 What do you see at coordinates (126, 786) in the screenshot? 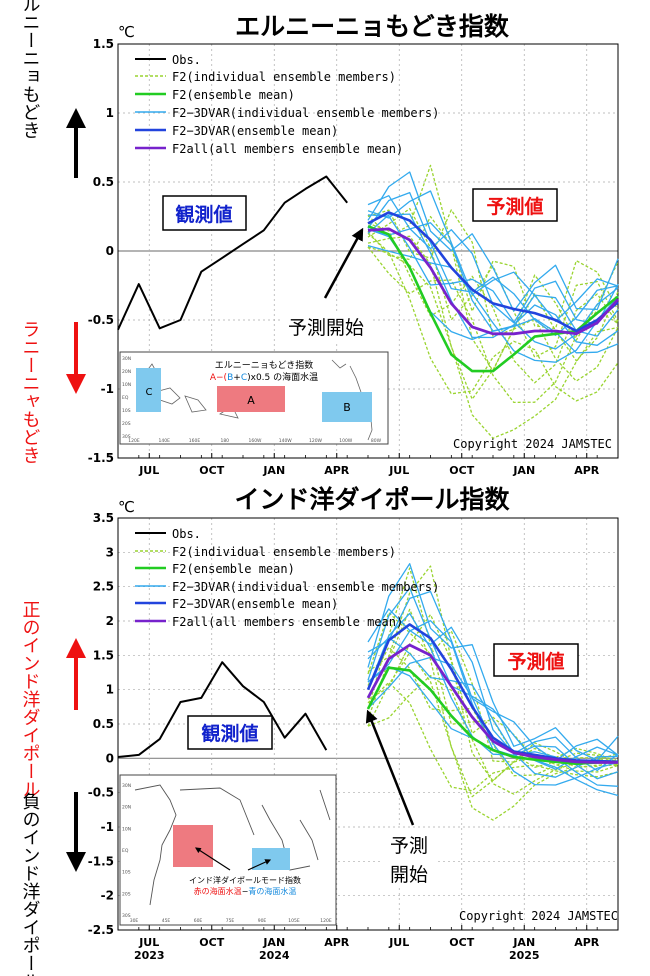
I see `inset-axis-label: 30N` at bounding box center [126, 786].